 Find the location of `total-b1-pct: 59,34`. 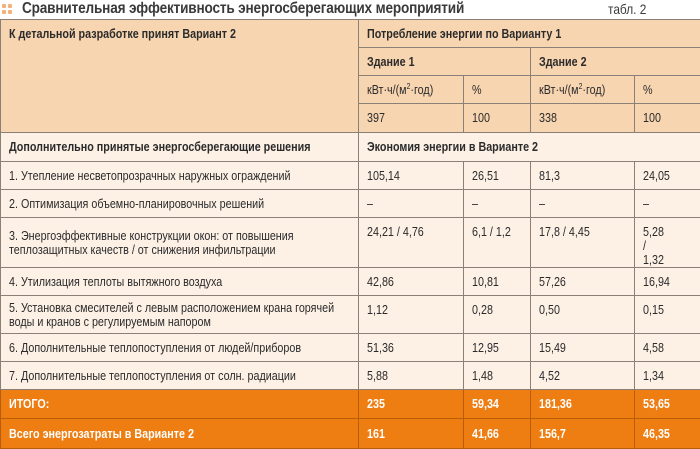

total-b1-pct: 59,34 is located at coordinates (497, 404).